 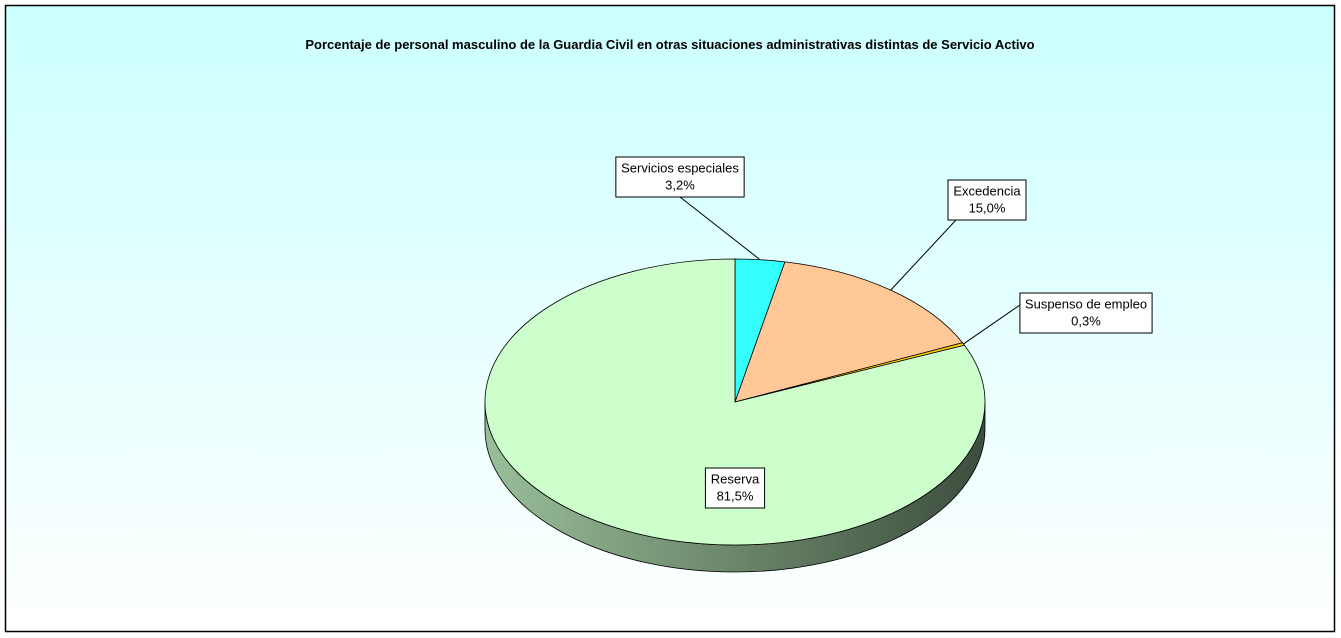 I want to click on data-label: Suspenso de empleo 0,3%, so click(x=1086, y=313).